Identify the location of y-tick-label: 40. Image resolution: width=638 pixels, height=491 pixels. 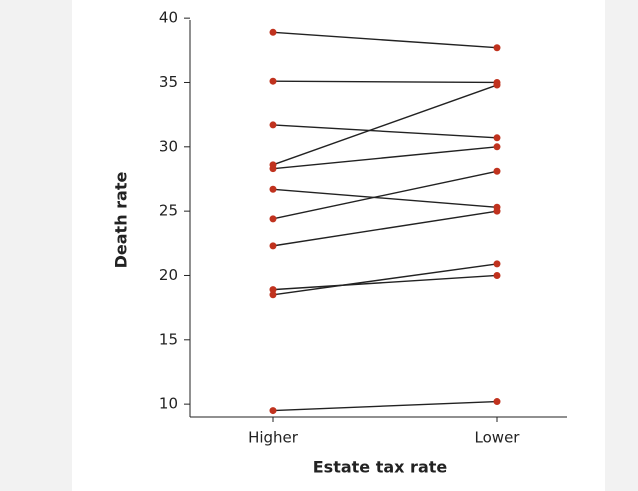
(168, 18).